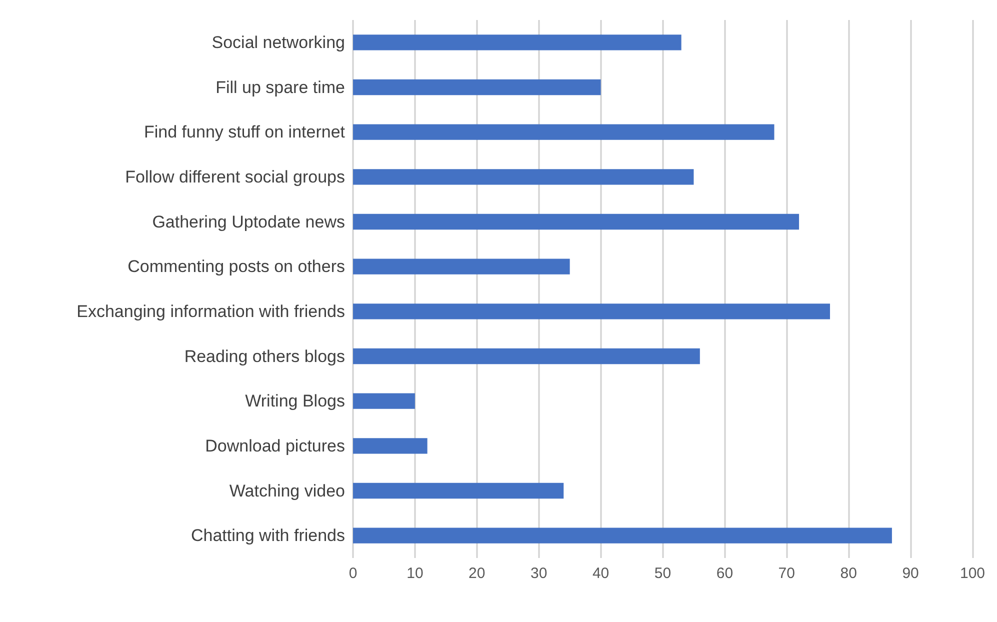 The width and height of the screenshot is (997, 622). I want to click on x-tick-label: 60, so click(725, 573).